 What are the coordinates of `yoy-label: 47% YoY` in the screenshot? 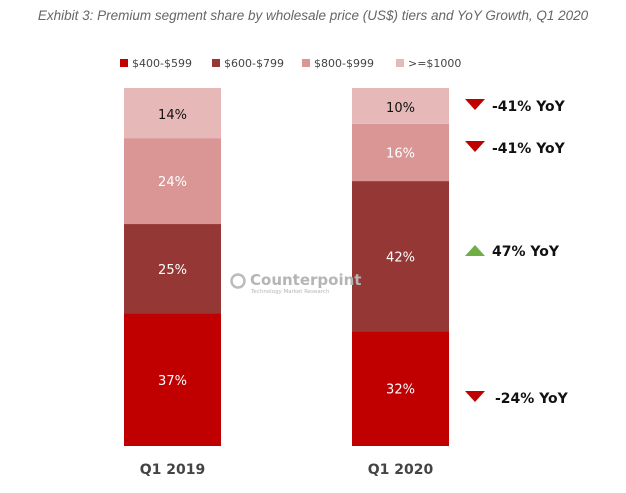 It's located at (526, 252).